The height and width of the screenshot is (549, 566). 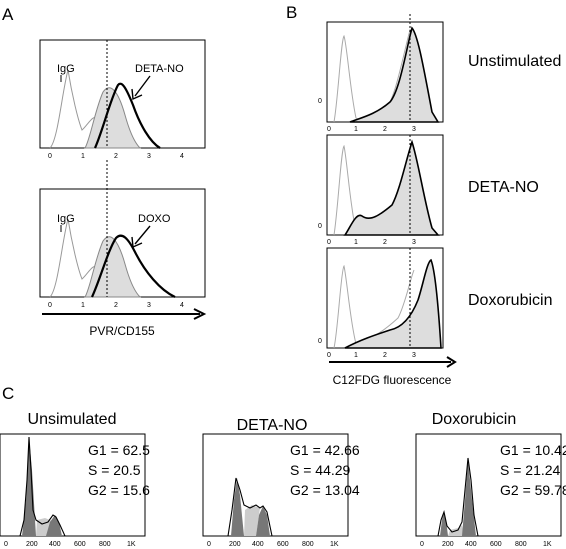 I want to click on sample-label: DOXO, so click(x=154, y=219).